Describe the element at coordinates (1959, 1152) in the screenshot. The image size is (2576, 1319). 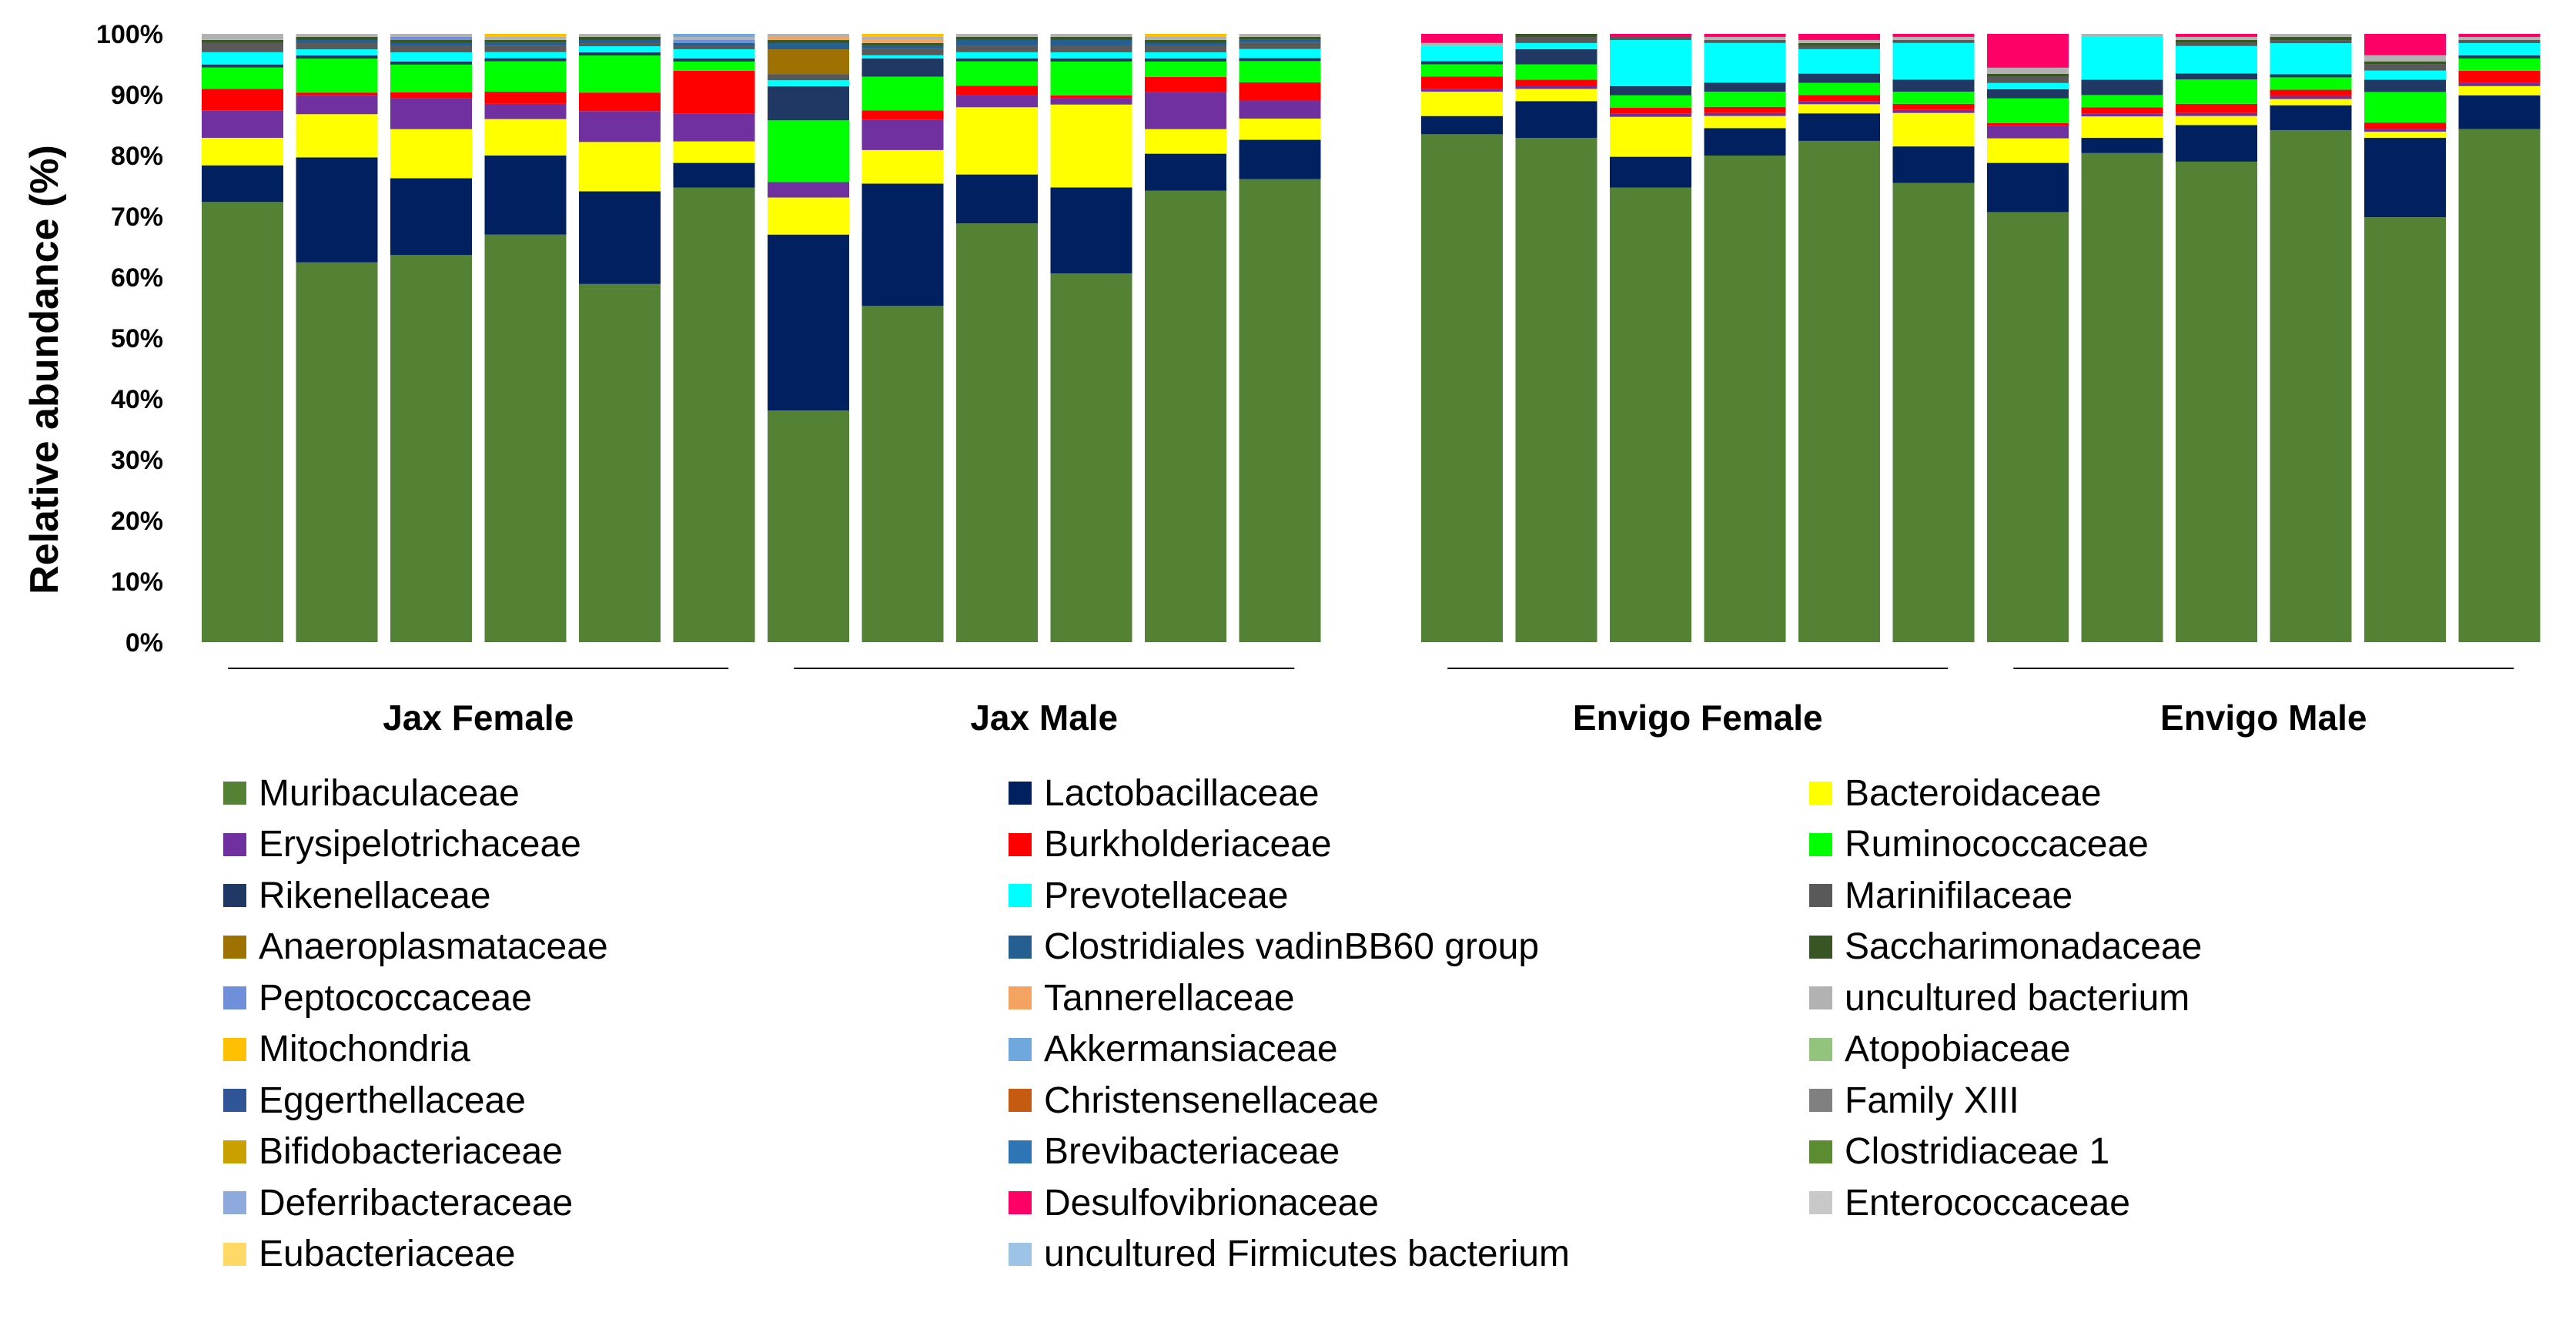
I see `legend-item: Clostridiaceae 1` at that location.